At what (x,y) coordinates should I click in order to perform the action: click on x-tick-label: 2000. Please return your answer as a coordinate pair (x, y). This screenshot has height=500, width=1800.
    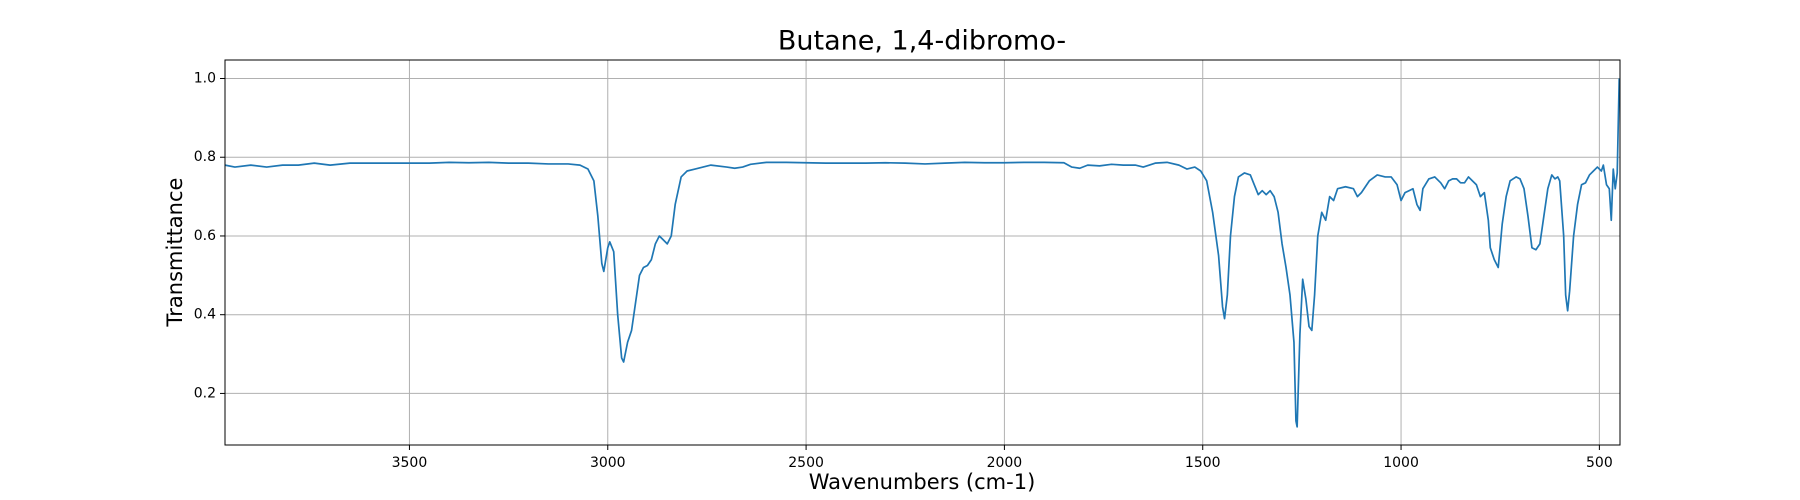
    Looking at the image, I should click on (1005, 463).